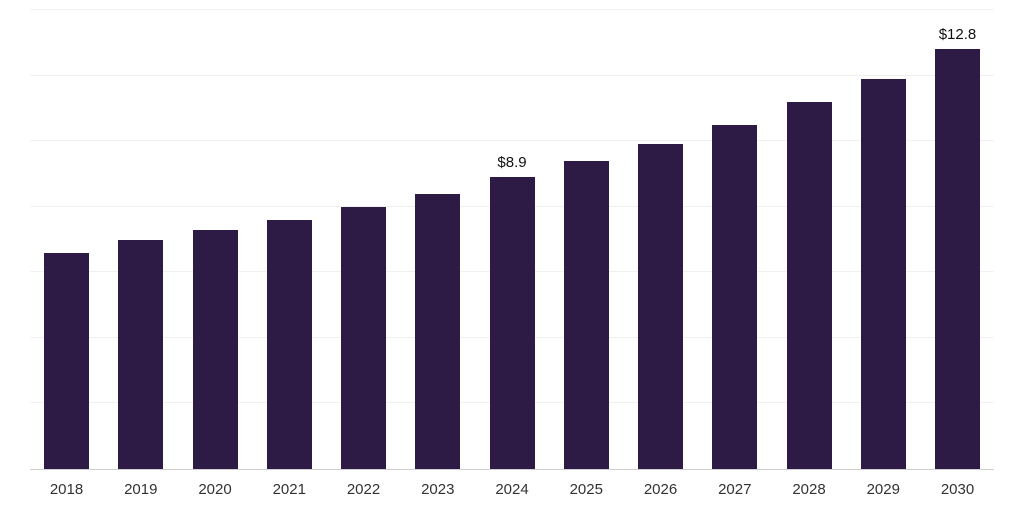 Image resolution: width=1024 pixels, height=512 pixels. Describe the element at coordinates (66, 489) in the screenshot. I see `x-tick-label: 2018` at that location.